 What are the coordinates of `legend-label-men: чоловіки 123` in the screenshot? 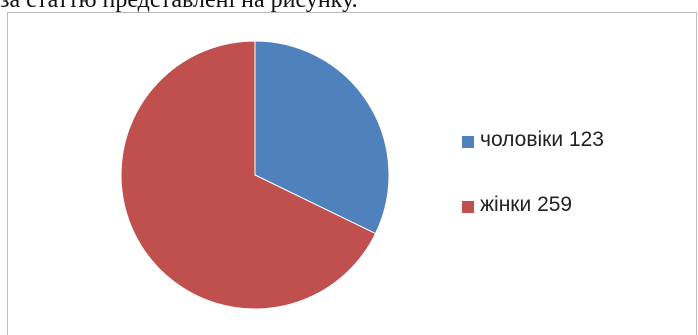 It's located at (542, 139).